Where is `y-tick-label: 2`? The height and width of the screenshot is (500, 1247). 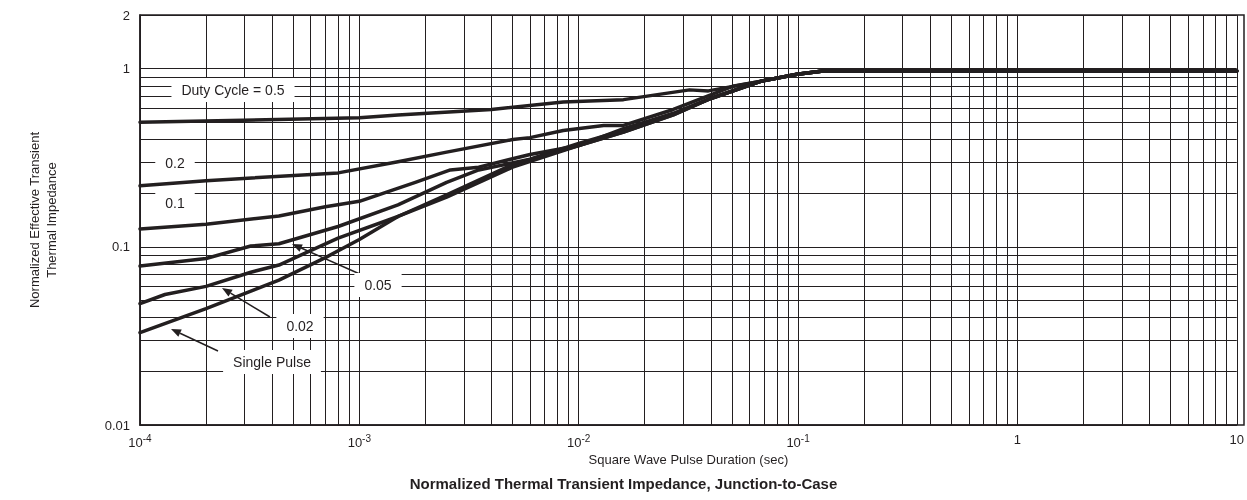 y-tick-label: 2 is located at coordinates (126, 15).